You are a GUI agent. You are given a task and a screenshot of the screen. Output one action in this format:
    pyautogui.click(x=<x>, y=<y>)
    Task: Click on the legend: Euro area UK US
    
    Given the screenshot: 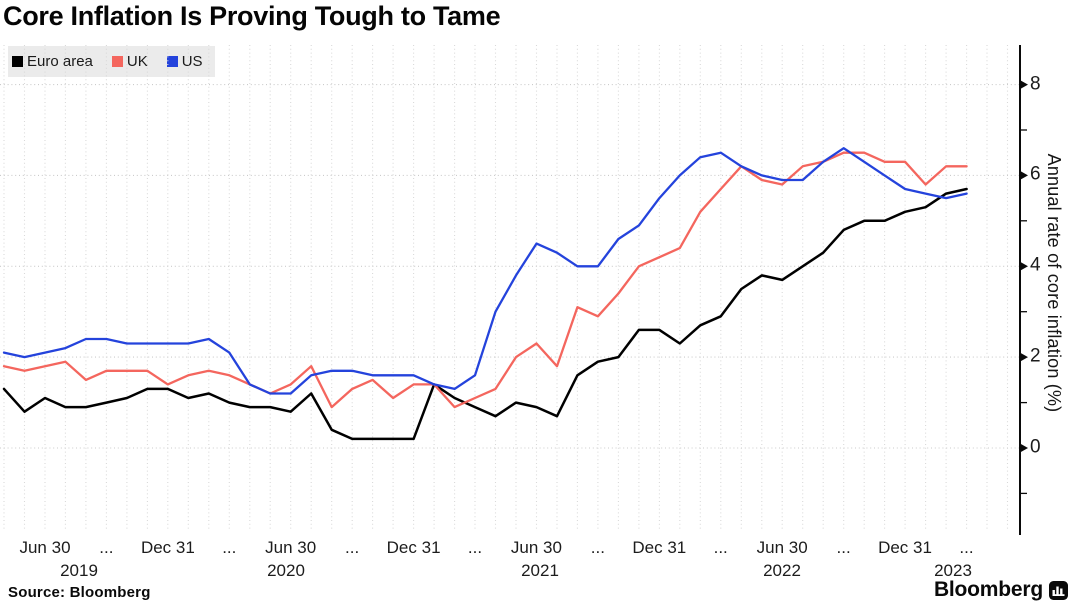 What is the action you would take?
    pyautogui.click(x=111, y=61)
    